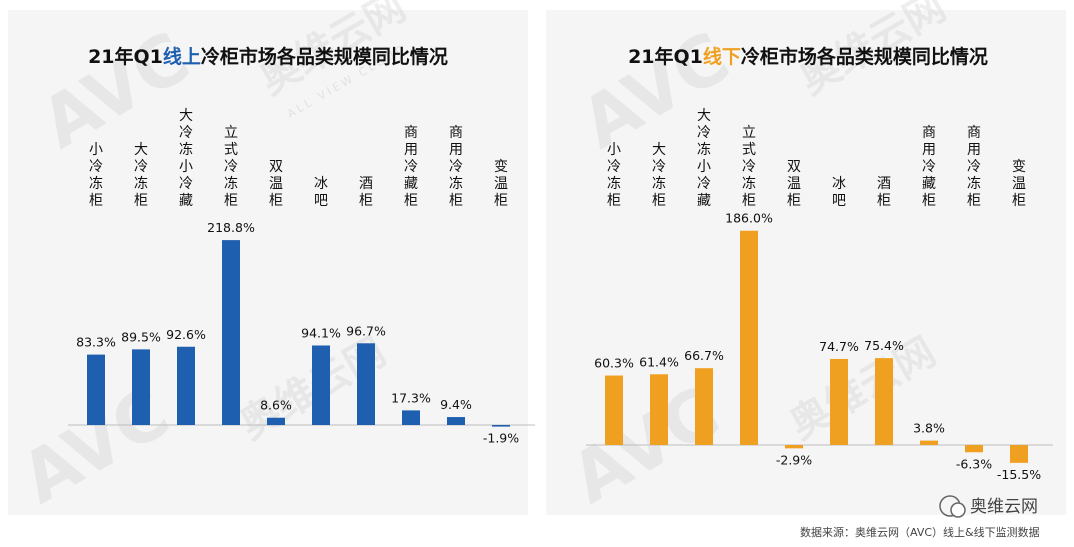  What do you see at coordinates (614, 363) in the screenshot?
I see `value-label: 60.3%` at bounding box center [614, 363].